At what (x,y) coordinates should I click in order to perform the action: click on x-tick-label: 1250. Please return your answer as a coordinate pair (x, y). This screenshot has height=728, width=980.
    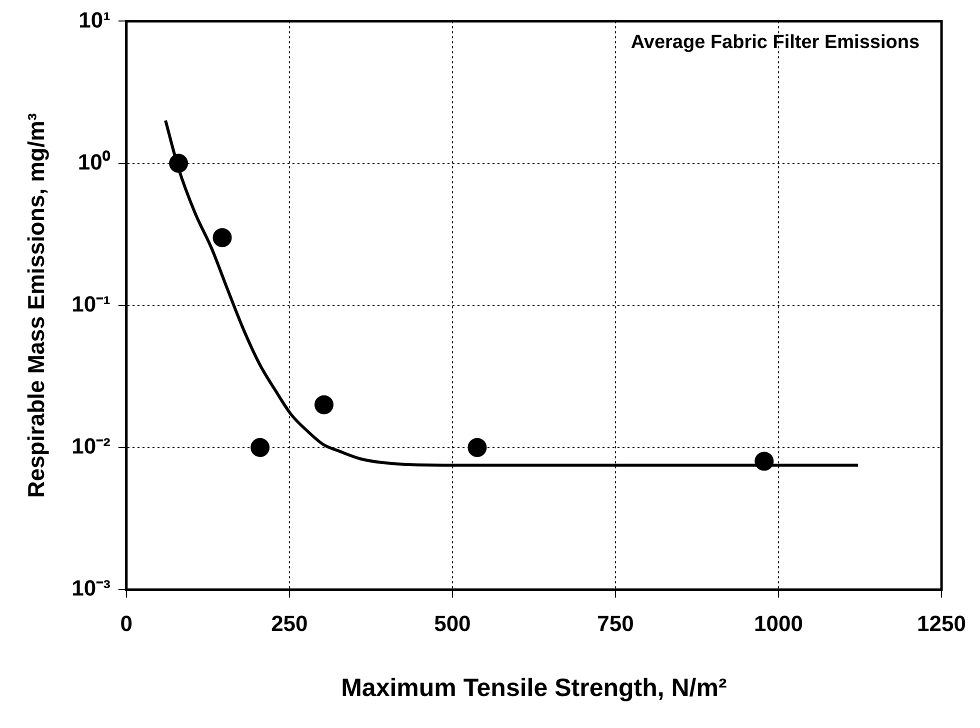
    Looking at the image, I should click on (941, 623).